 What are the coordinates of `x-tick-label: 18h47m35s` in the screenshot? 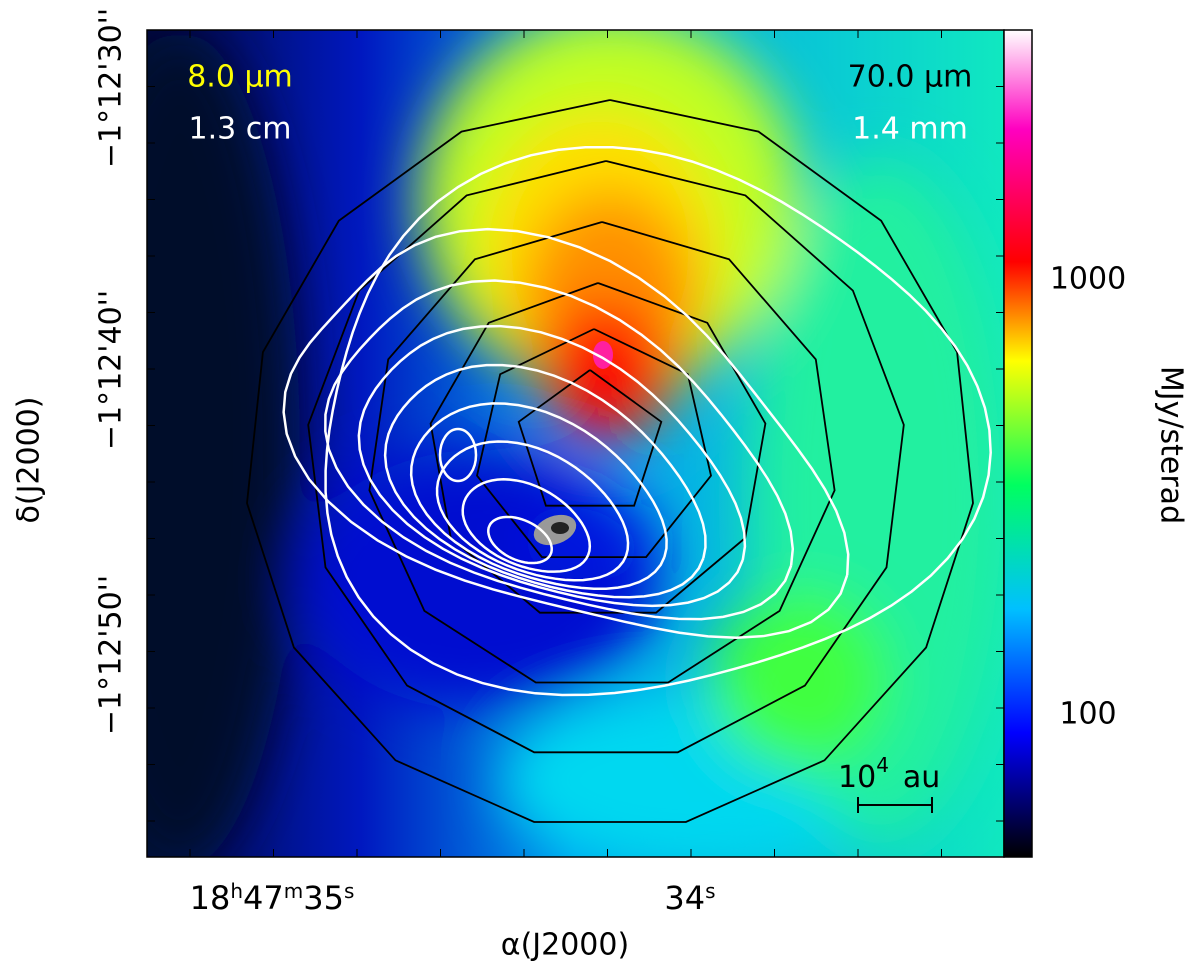 It's located at (272, 898).